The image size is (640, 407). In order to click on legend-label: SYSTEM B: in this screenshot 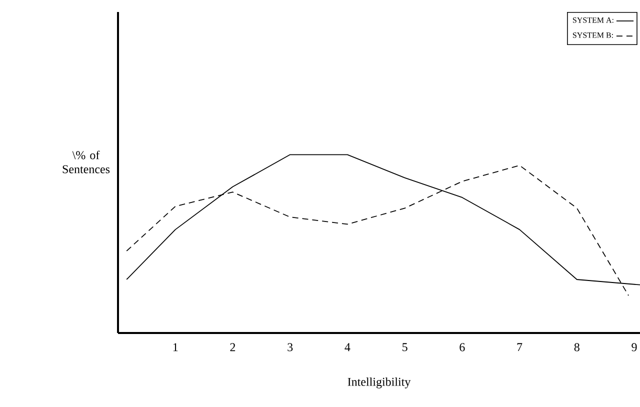, I will do `click(592, 35)`.